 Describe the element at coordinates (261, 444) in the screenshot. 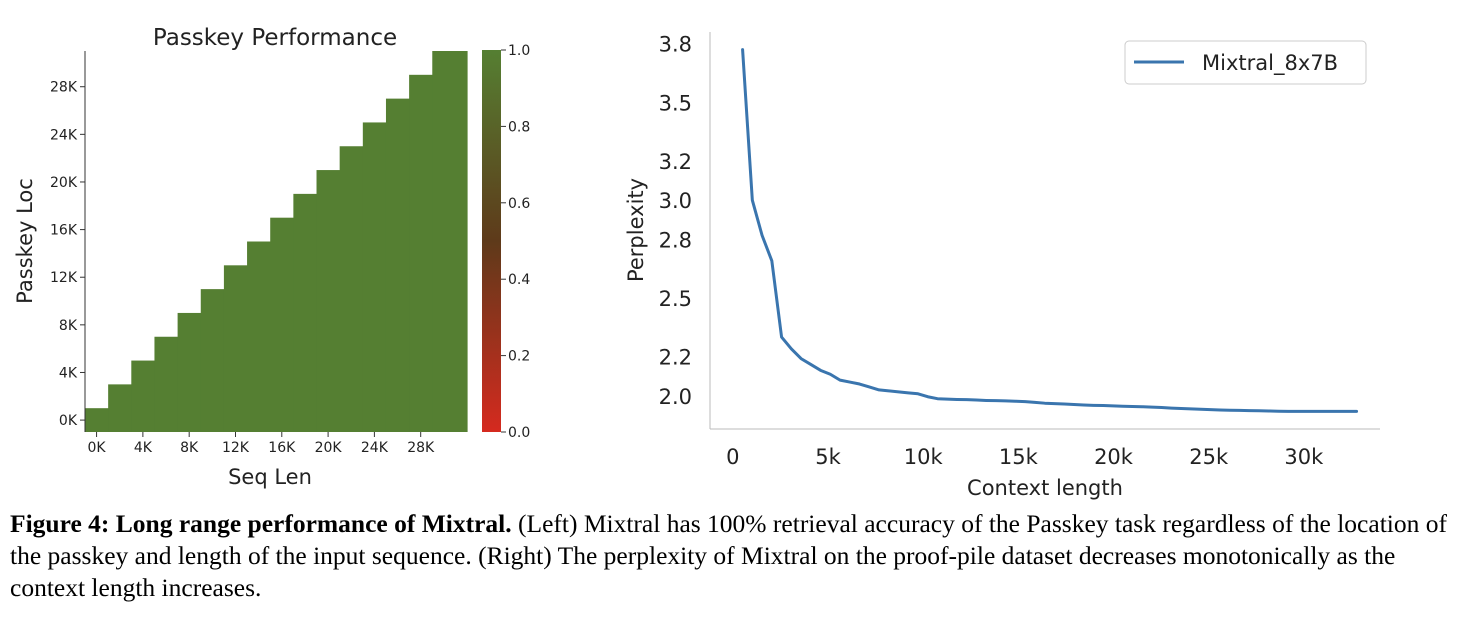

I see `heatmap-x-ticks: 0K 4K 8K 12K 16K 20K 24K 28K` at that location.